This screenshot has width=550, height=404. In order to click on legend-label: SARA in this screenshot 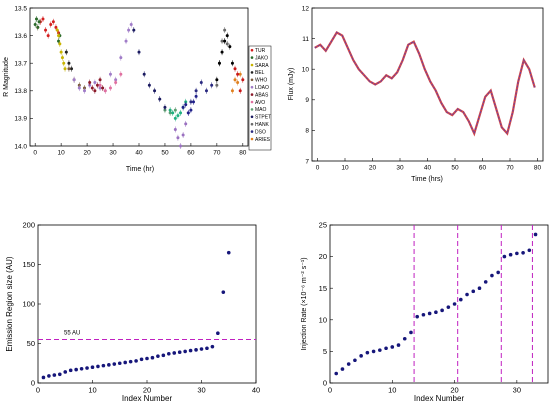, I will do `click(262, 66)`.